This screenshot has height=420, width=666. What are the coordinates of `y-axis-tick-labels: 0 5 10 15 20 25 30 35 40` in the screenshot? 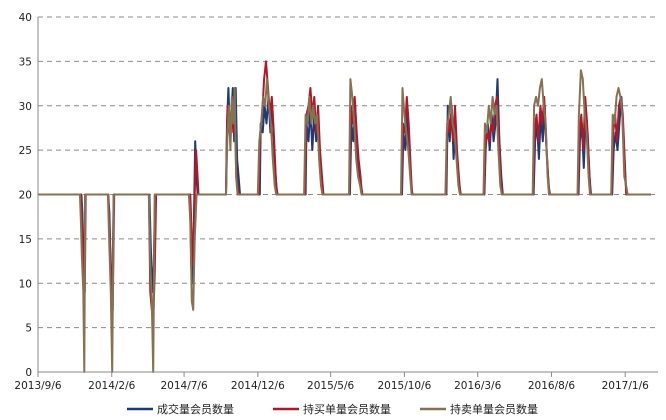 It's located at (25, 195).